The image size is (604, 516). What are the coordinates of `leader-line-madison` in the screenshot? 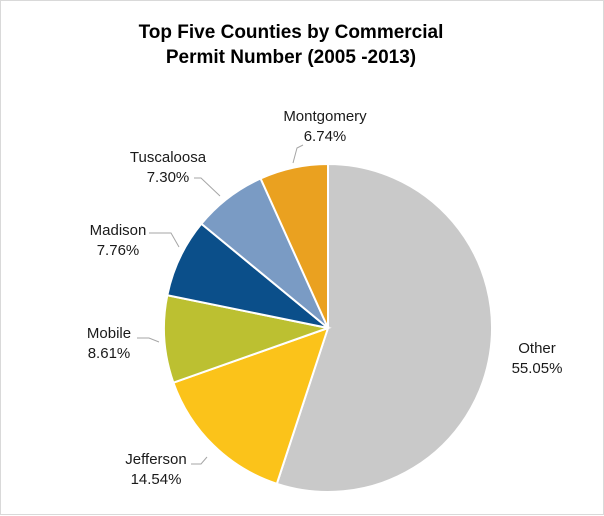 It's located at (164, 240).